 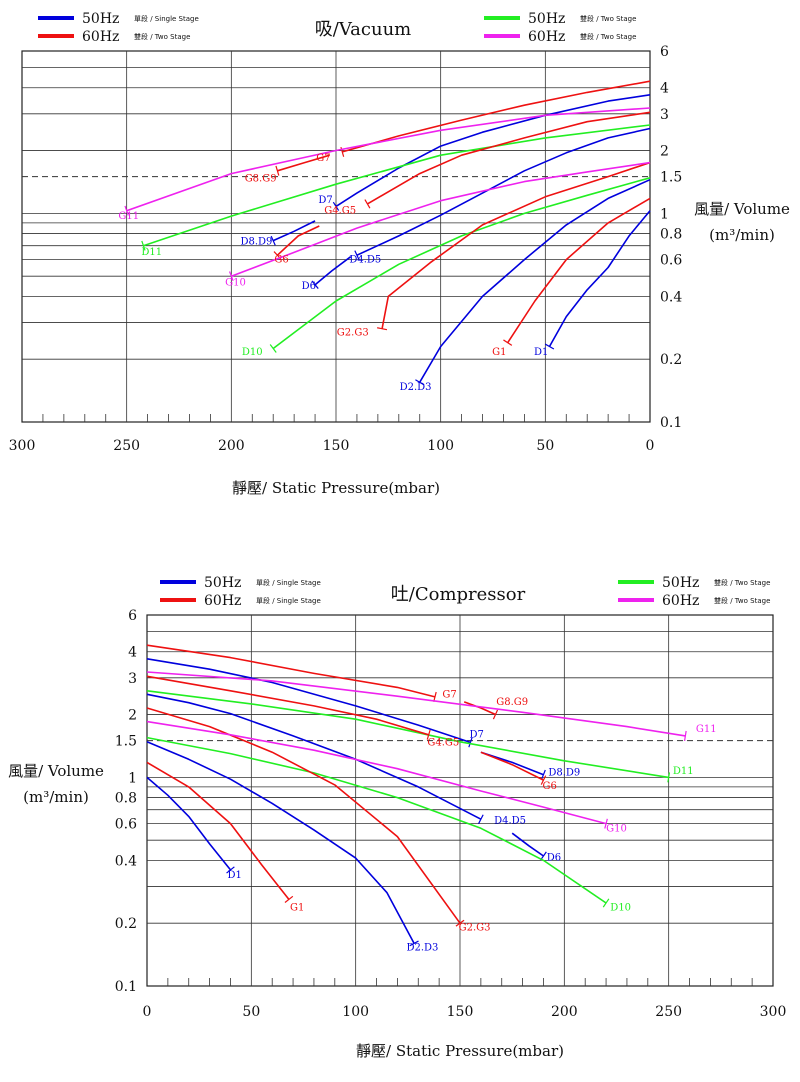 I want to click on curve-label: G2.G3, so click(x=475, y=927).